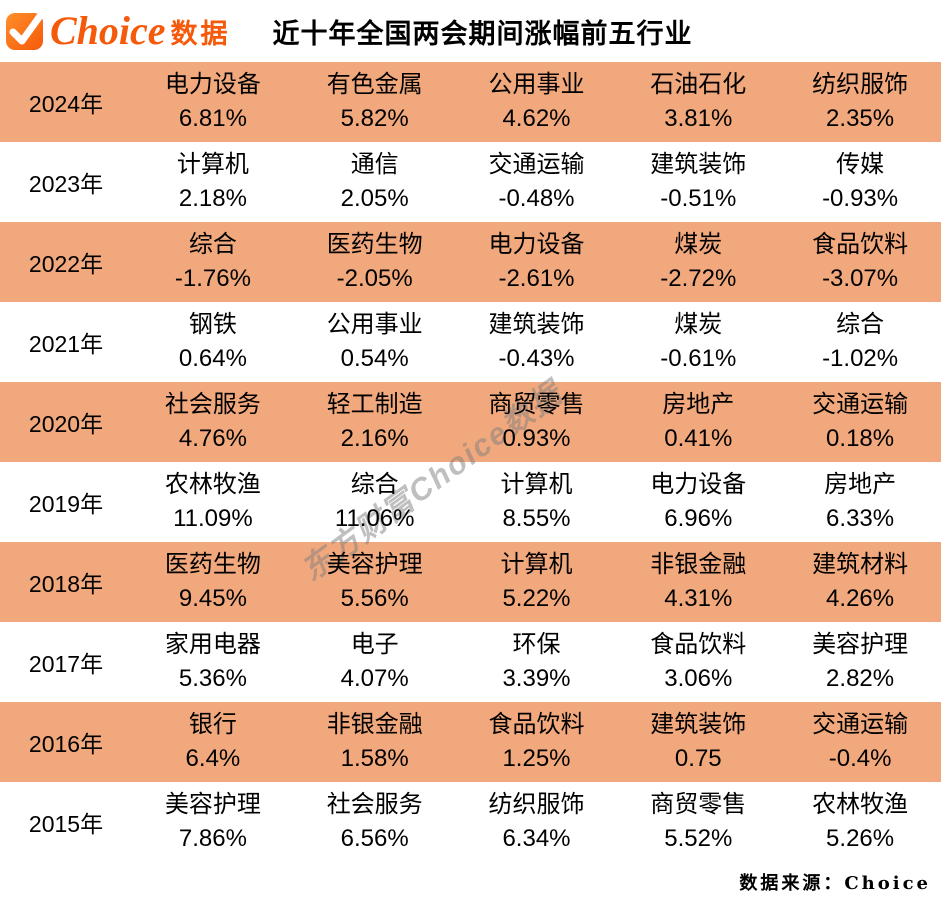  I want to click on industry-cell: 综合 -1.76%, so click(213, 262).